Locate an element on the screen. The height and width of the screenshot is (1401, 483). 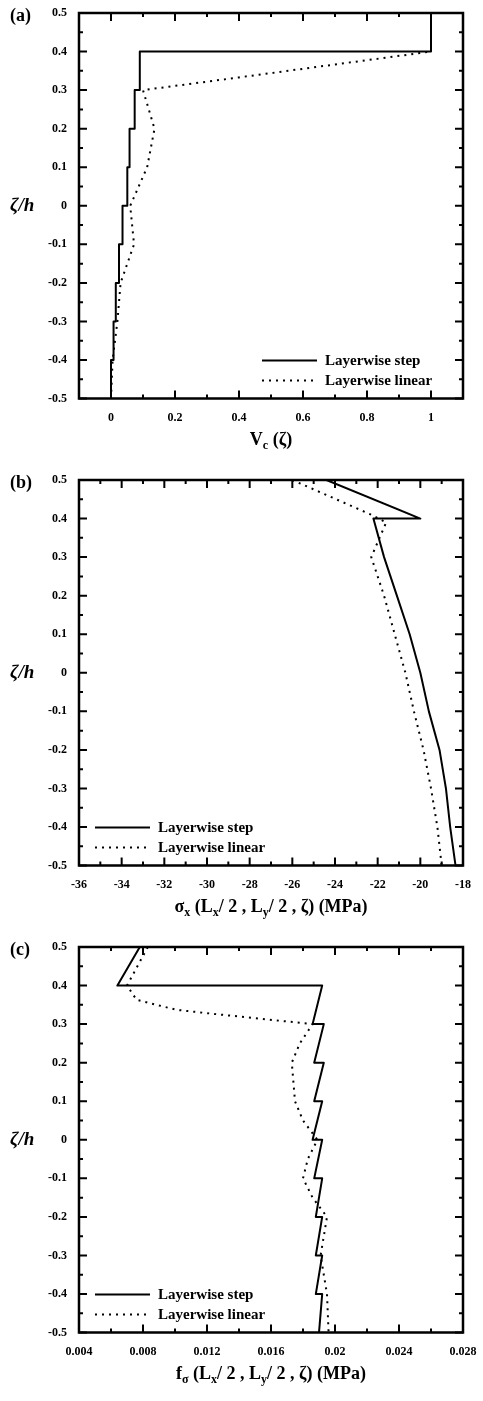
x-tick-label: 0.028 is located at coordinates (463, 1350).